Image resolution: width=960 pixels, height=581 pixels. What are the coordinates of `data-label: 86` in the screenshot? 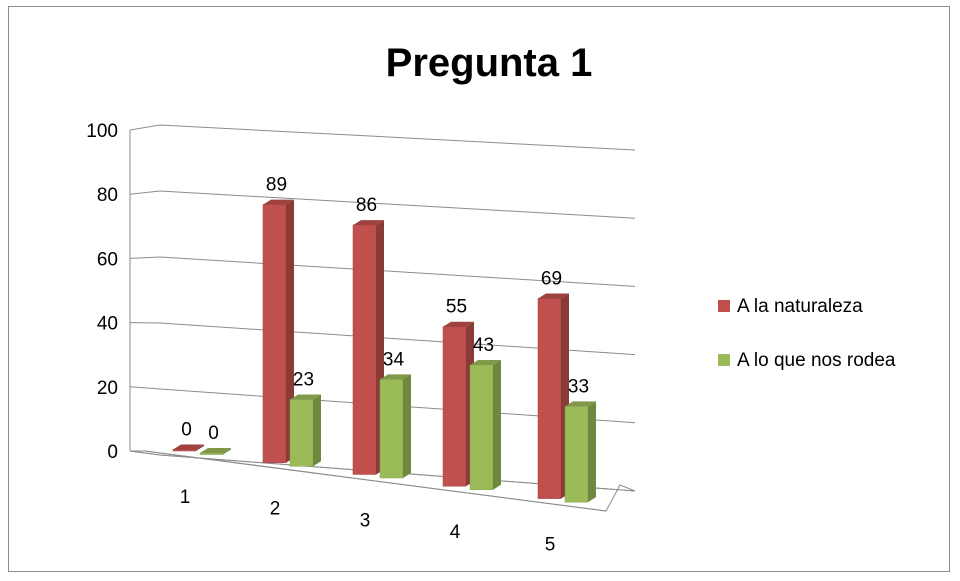 It's located at (366, 205).